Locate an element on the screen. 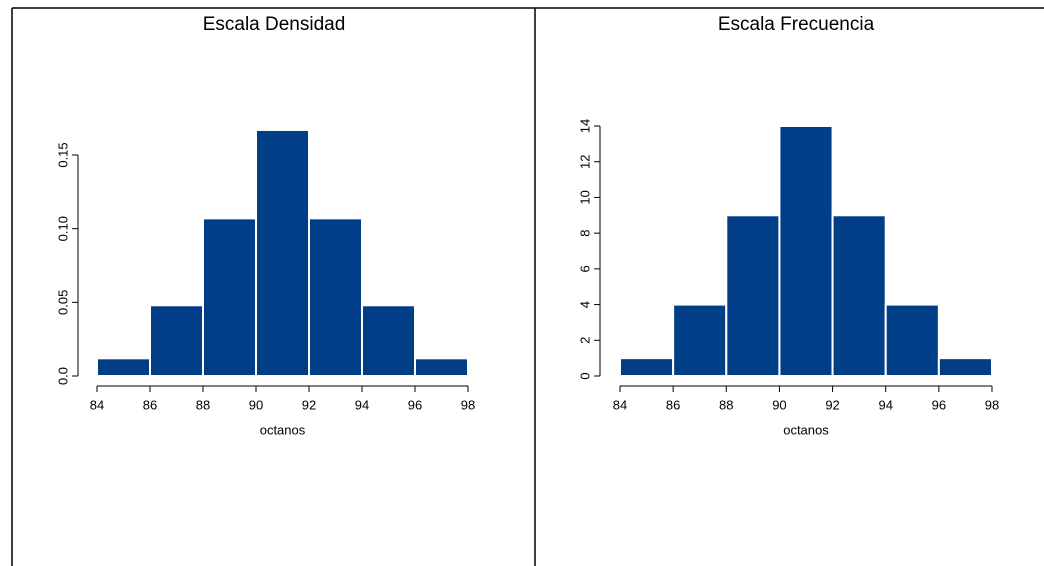  y-tick-label: 4 is located at coordinates (584, 304).